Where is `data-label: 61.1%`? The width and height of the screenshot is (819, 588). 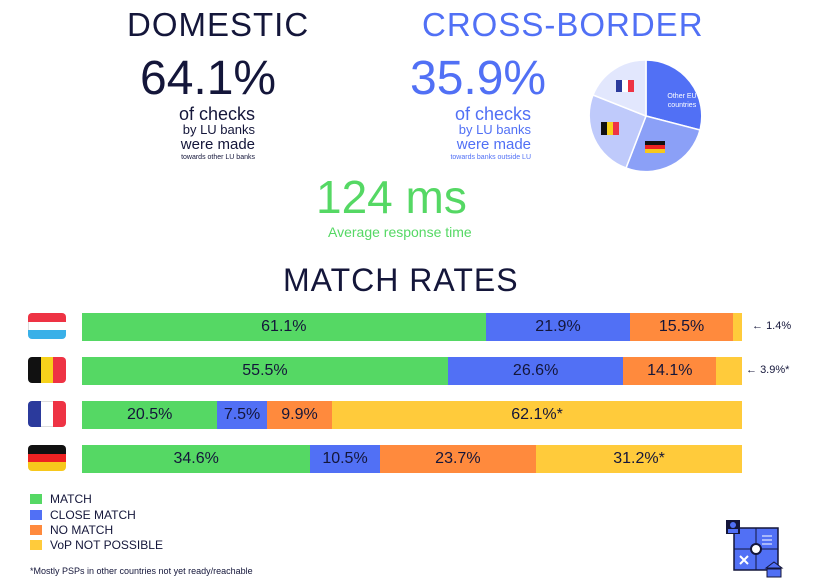
data-label: 61.1% is located at coordinates (284, 326).